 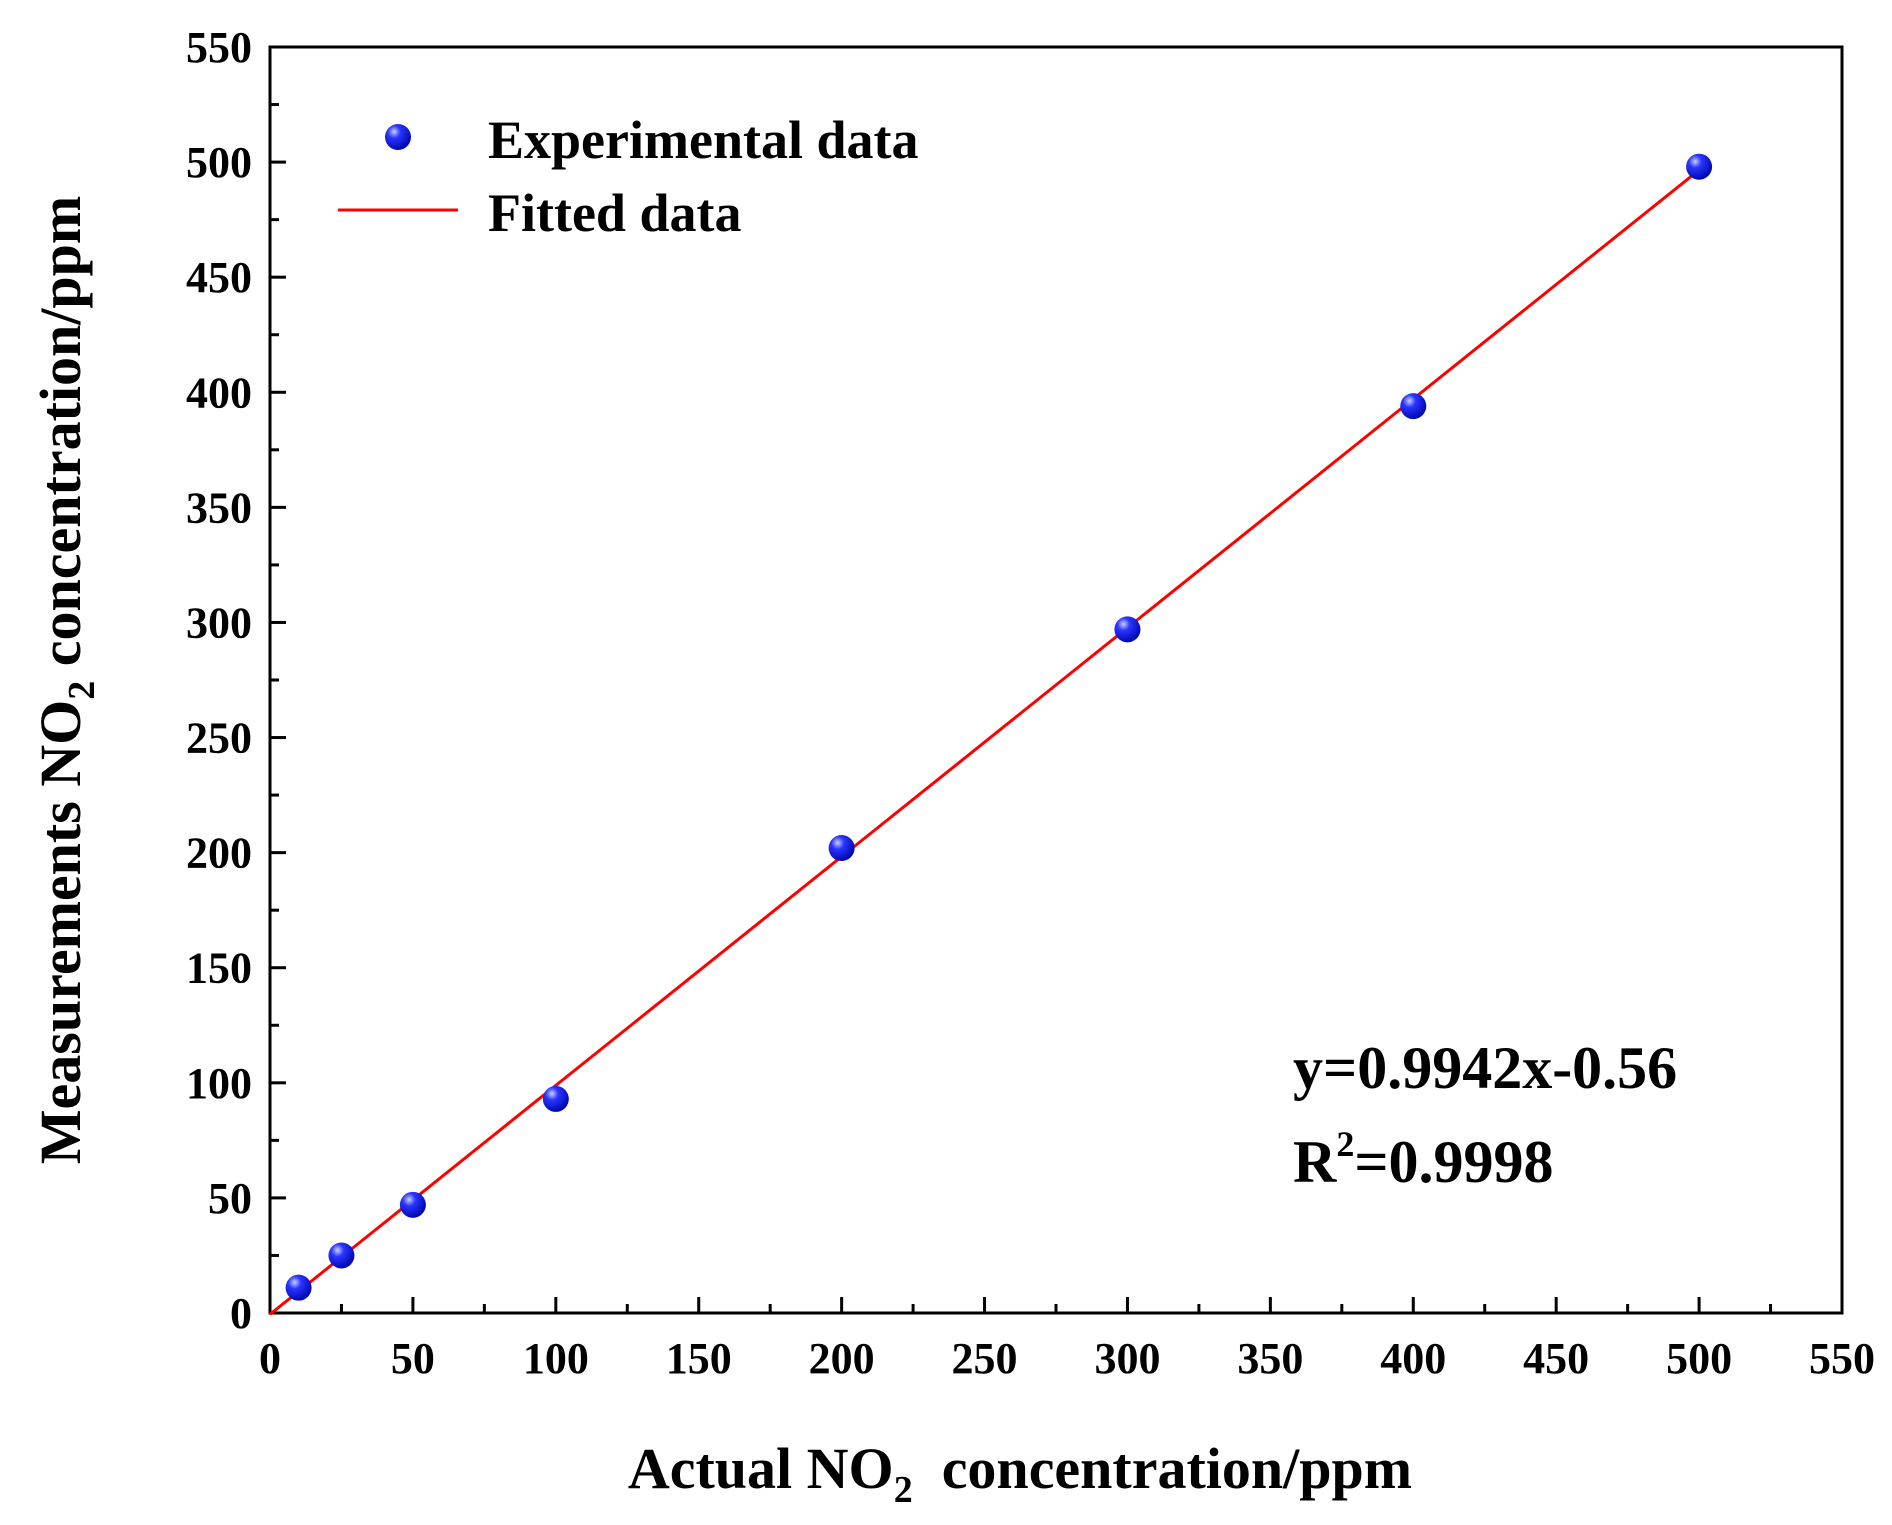 What do you see at coordinates (1413, 1358) in the screenshot?
I see `x-tick-label: 400` at bounding box center [1413, 1358].